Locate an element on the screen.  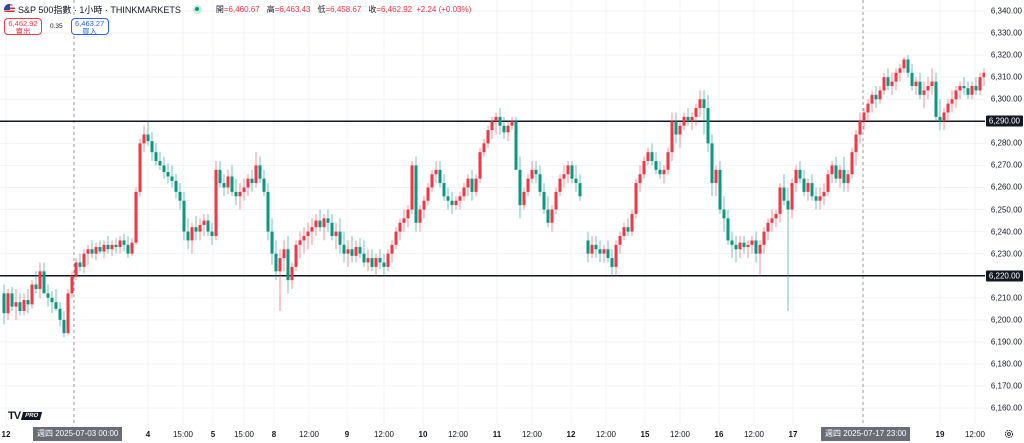
price-tick-label: 6,310.00 is located at coordinates (1006, 77).